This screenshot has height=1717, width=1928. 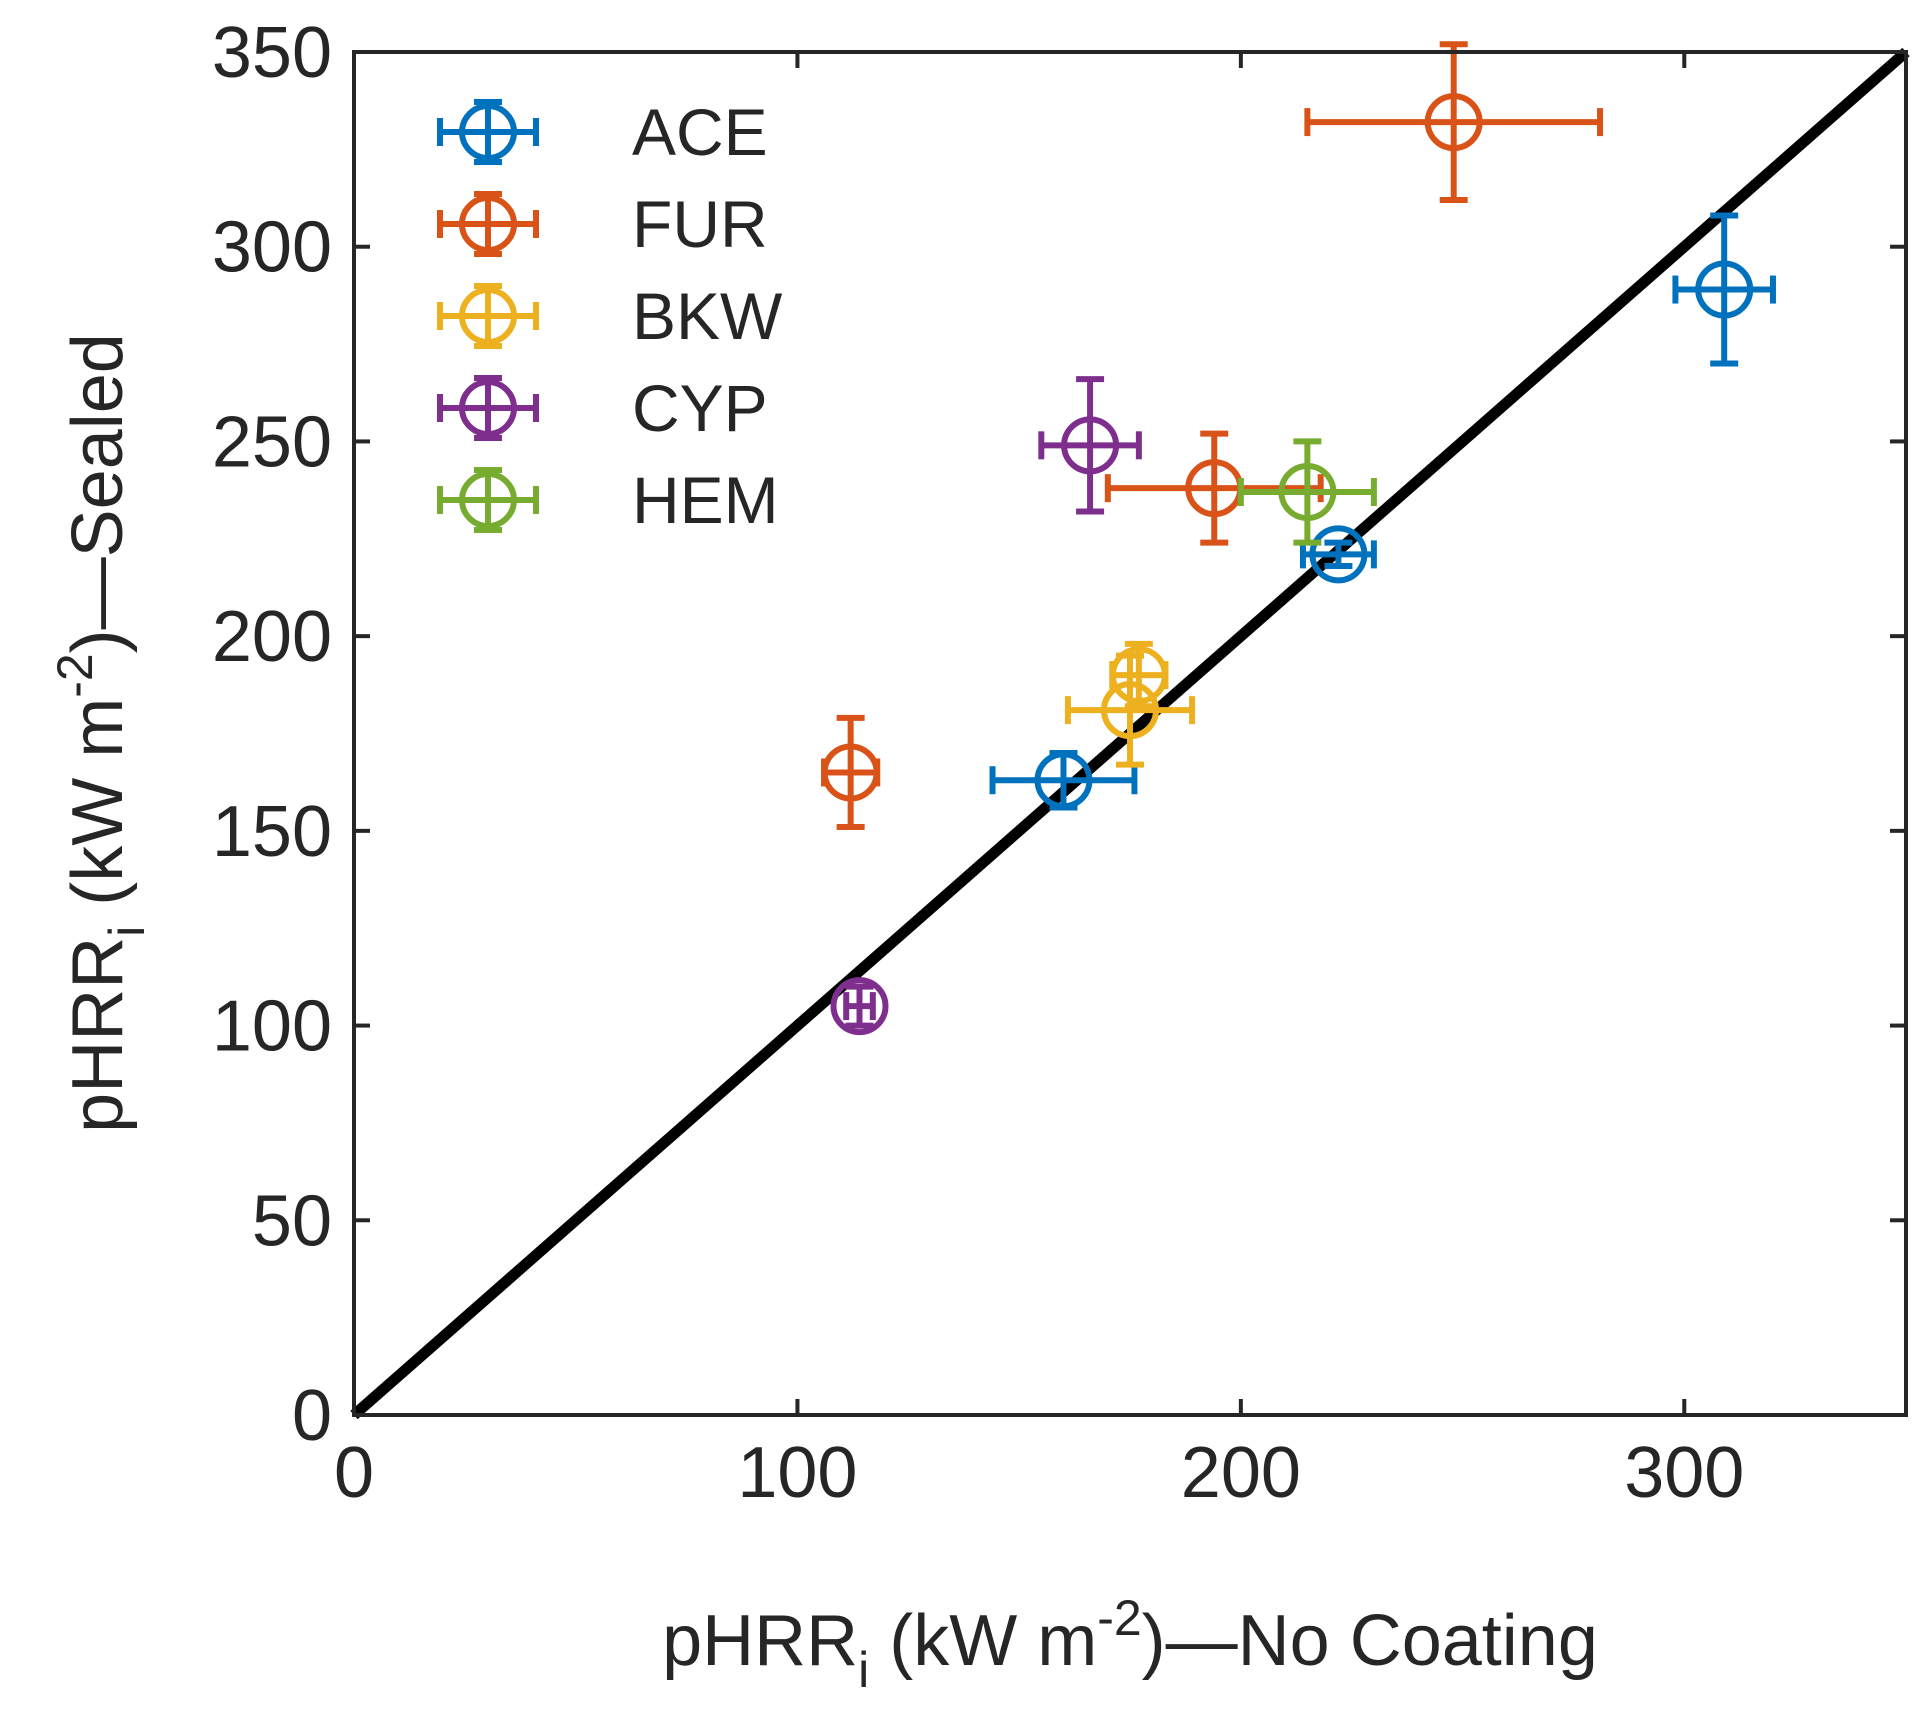 What do you see at coordinates (312, 1416) in the screenshot?
I see `y-tick-label: 0` at bounding box center [312, 1416].